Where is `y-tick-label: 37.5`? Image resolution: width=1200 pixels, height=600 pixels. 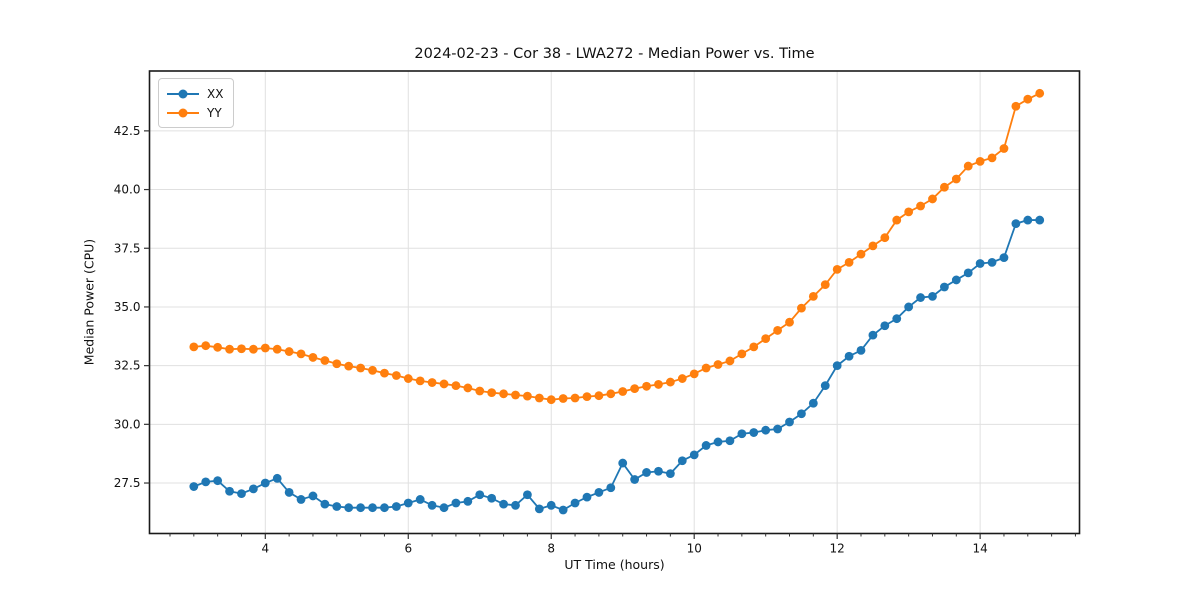 y-tick-label: 37.5 is located at coordinates (127, 248).